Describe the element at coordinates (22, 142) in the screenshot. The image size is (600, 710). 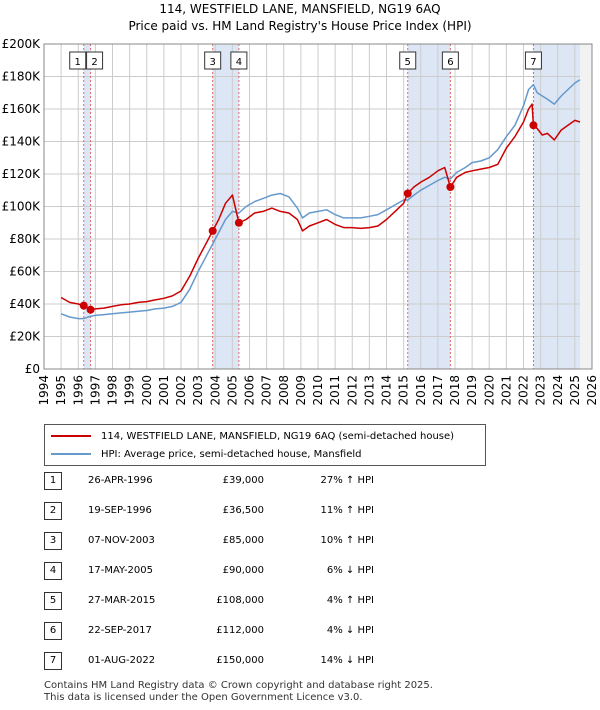
I see `y-tick-label: £140K` at that location.